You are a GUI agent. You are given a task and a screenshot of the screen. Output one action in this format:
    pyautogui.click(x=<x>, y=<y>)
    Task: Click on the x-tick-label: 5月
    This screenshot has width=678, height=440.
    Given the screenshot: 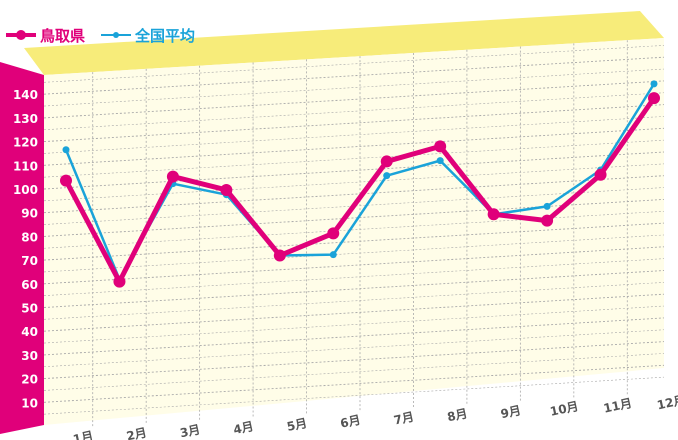 What is the action you would take?
    pyautogui.click(x=297, y=425)
    